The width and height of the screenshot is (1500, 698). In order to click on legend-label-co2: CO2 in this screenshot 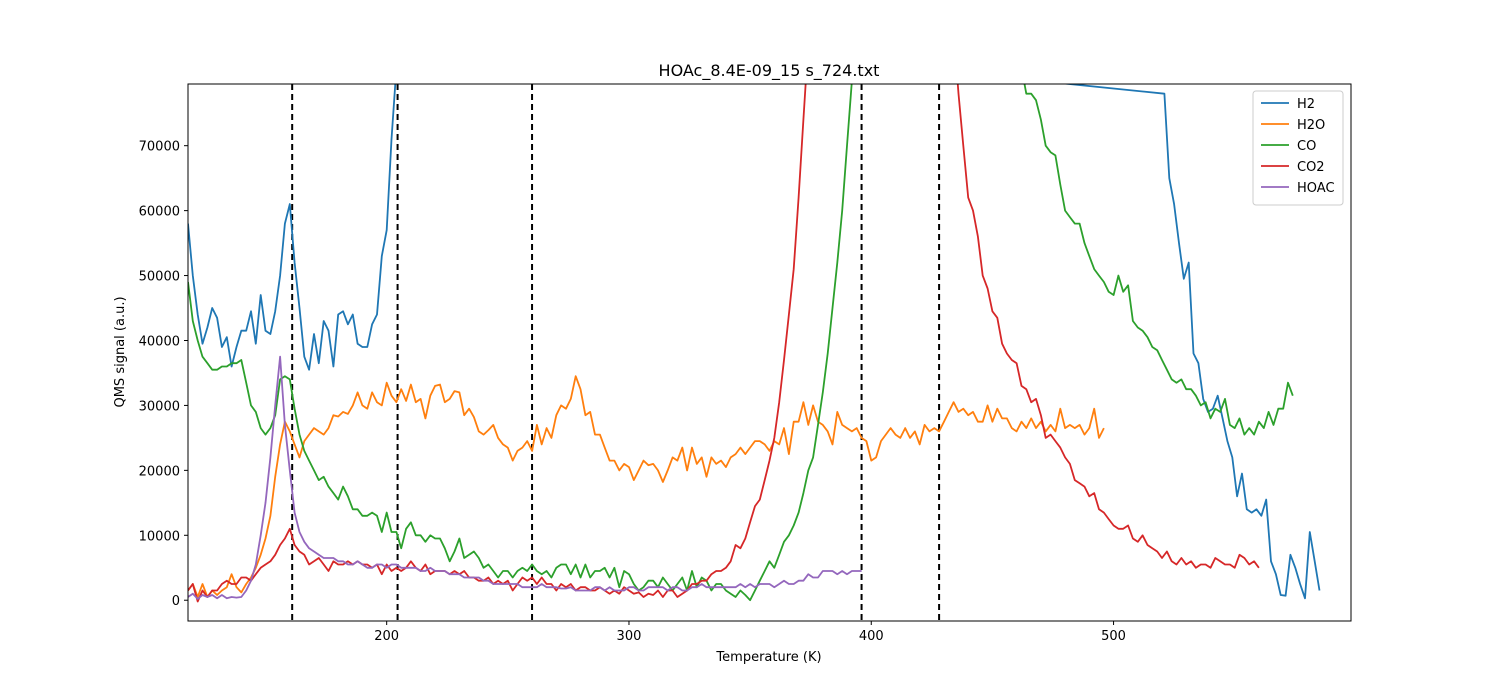, I will do `click(1311, 167)`.